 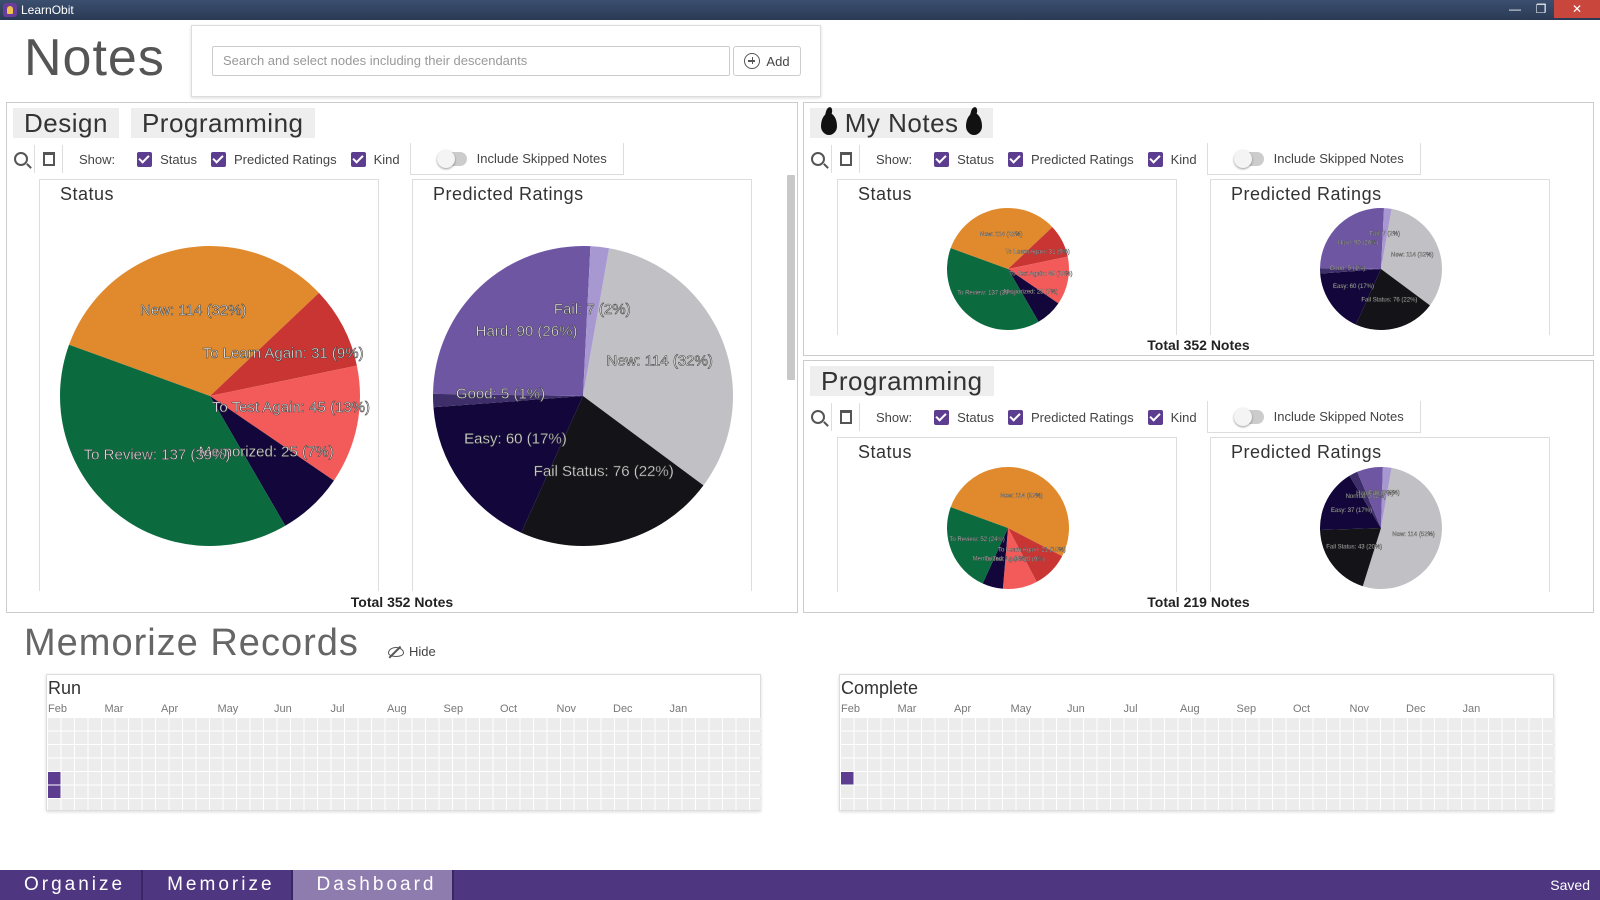 What do you see at coordinates (1001, 235) in the screenshot?
I see `pie-label-new: New: 114 (32%)` at bounding box center [1001, 235].